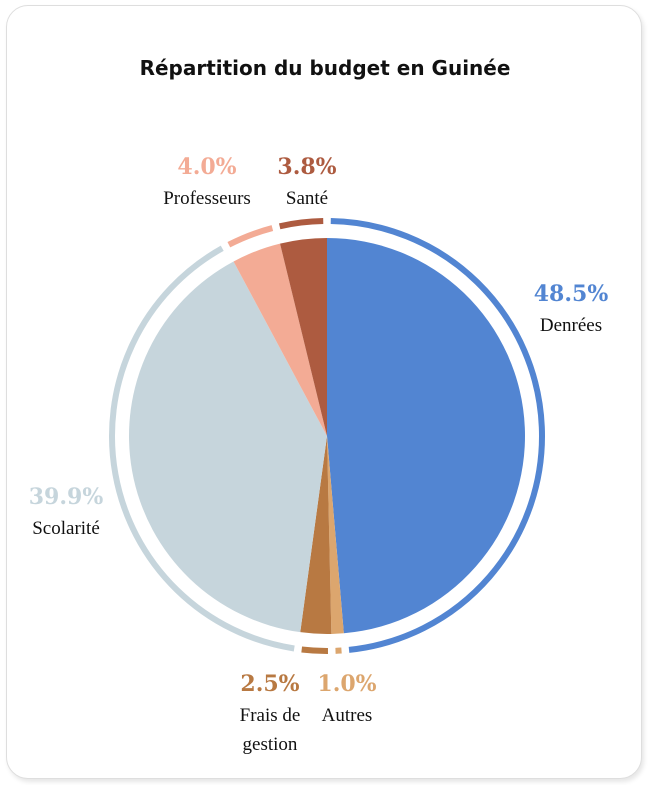  What do you see at coordinates (66, 528) in the screenshot?
I see `slice-label-scolarite: Scolarité` at bounding box center [66, 528].